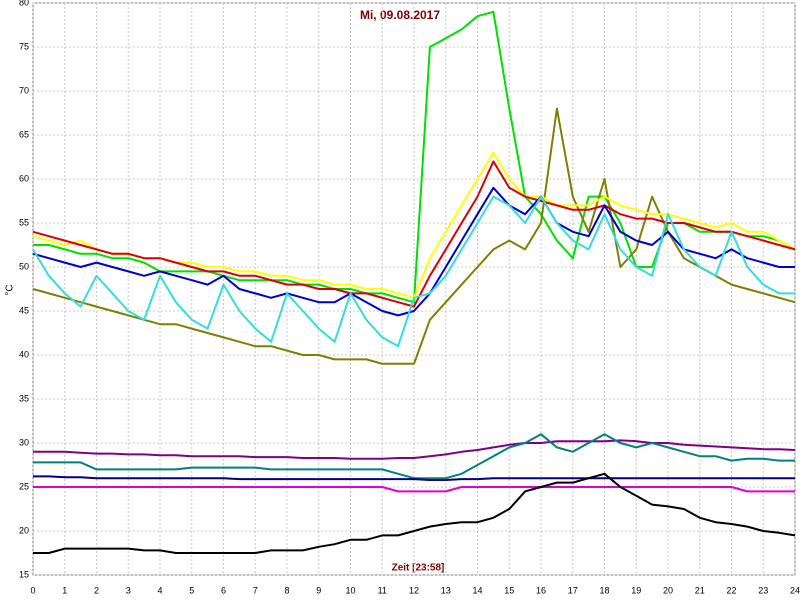 The image size is (800, 600). I want to click on y-tick-label: 60, so click(24, 178).